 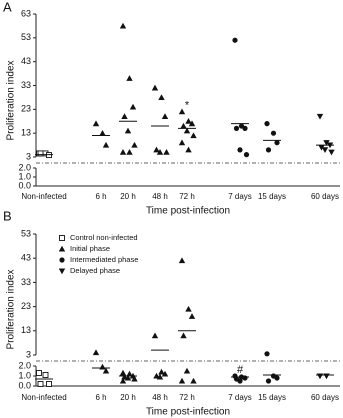 I want to click on y-tick-label: 3, so click(x=28, y=156).